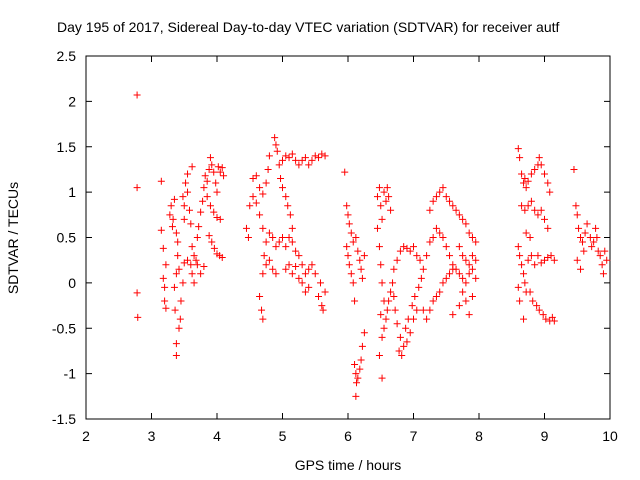  What do you see at coordinates (67, 238) in the screenshot?
I see `y-tick-label: 0.5` at bounding box center [67, 238].